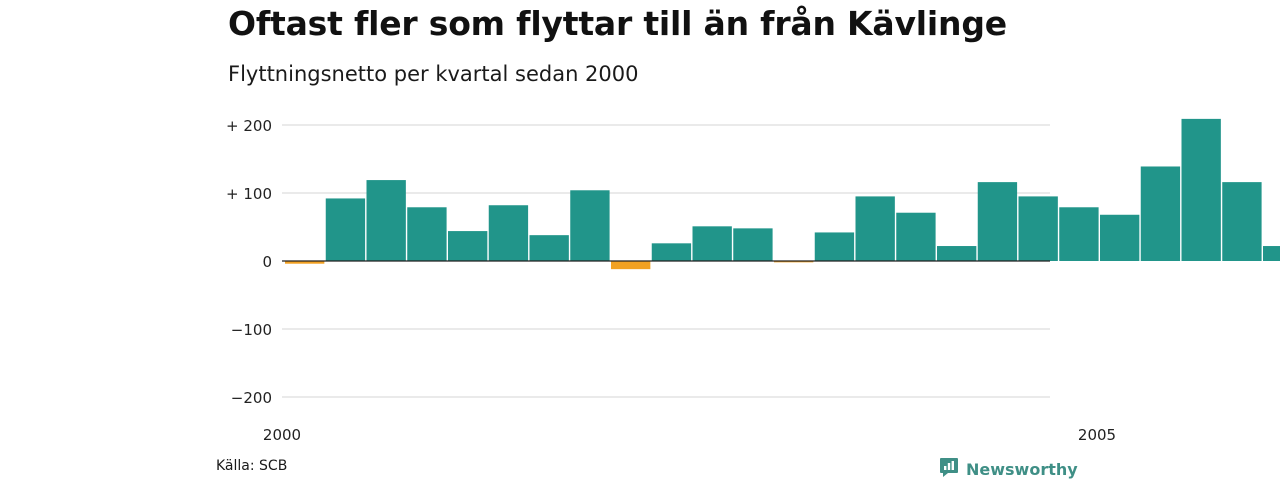 The image size is (1280, 482). What do you see at coordinates (249, 194) in the screenshot?
I see `y-tick-label: + 100` at bounding box center [249, 194].